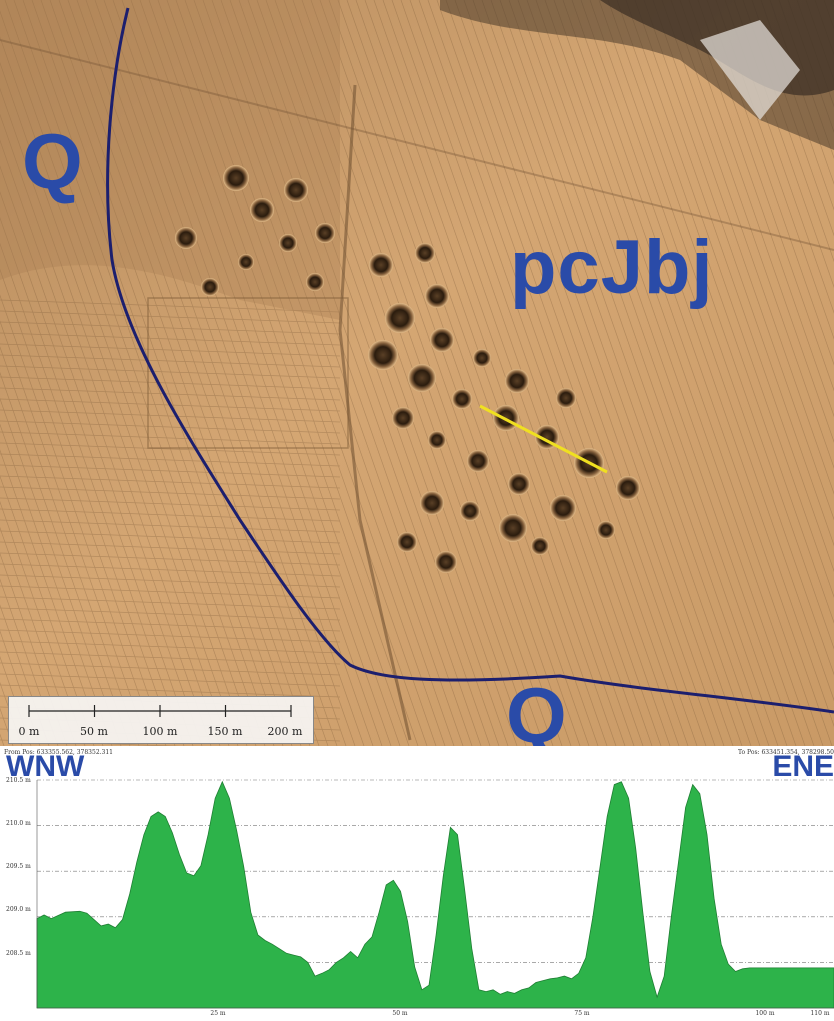 Image resolution: width=834 pixels, height=1021 pixels. Describe the element at coordinates (786, 752) in the screenshot. I see `to-position: To Pos: 633451.354, 378298.50` at that location.